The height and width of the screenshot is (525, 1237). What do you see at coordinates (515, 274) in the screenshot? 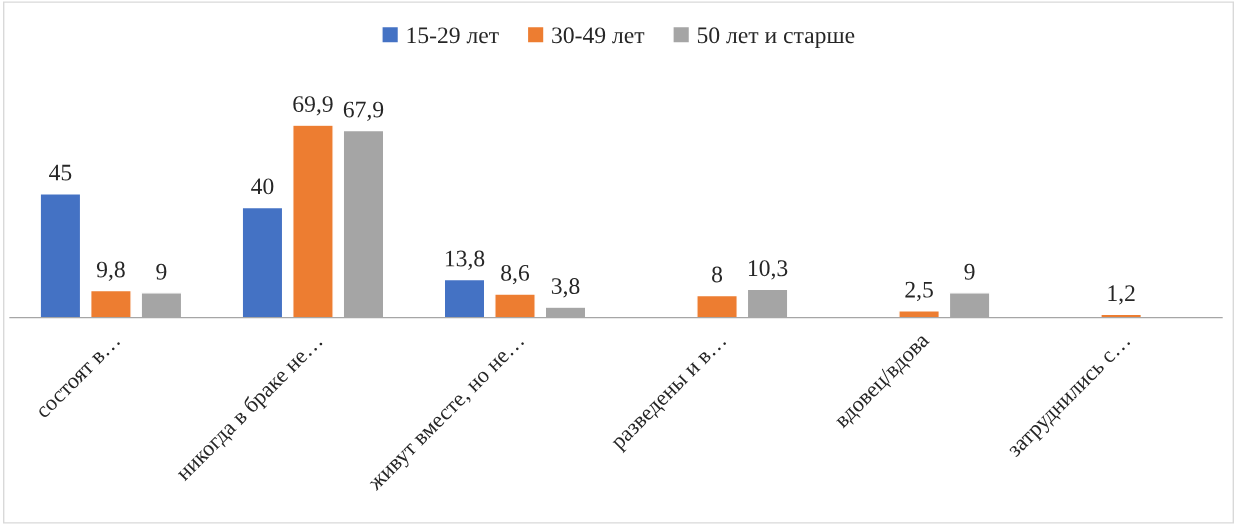
I see `data-label: 8,6` at bounding box center [515, 274].